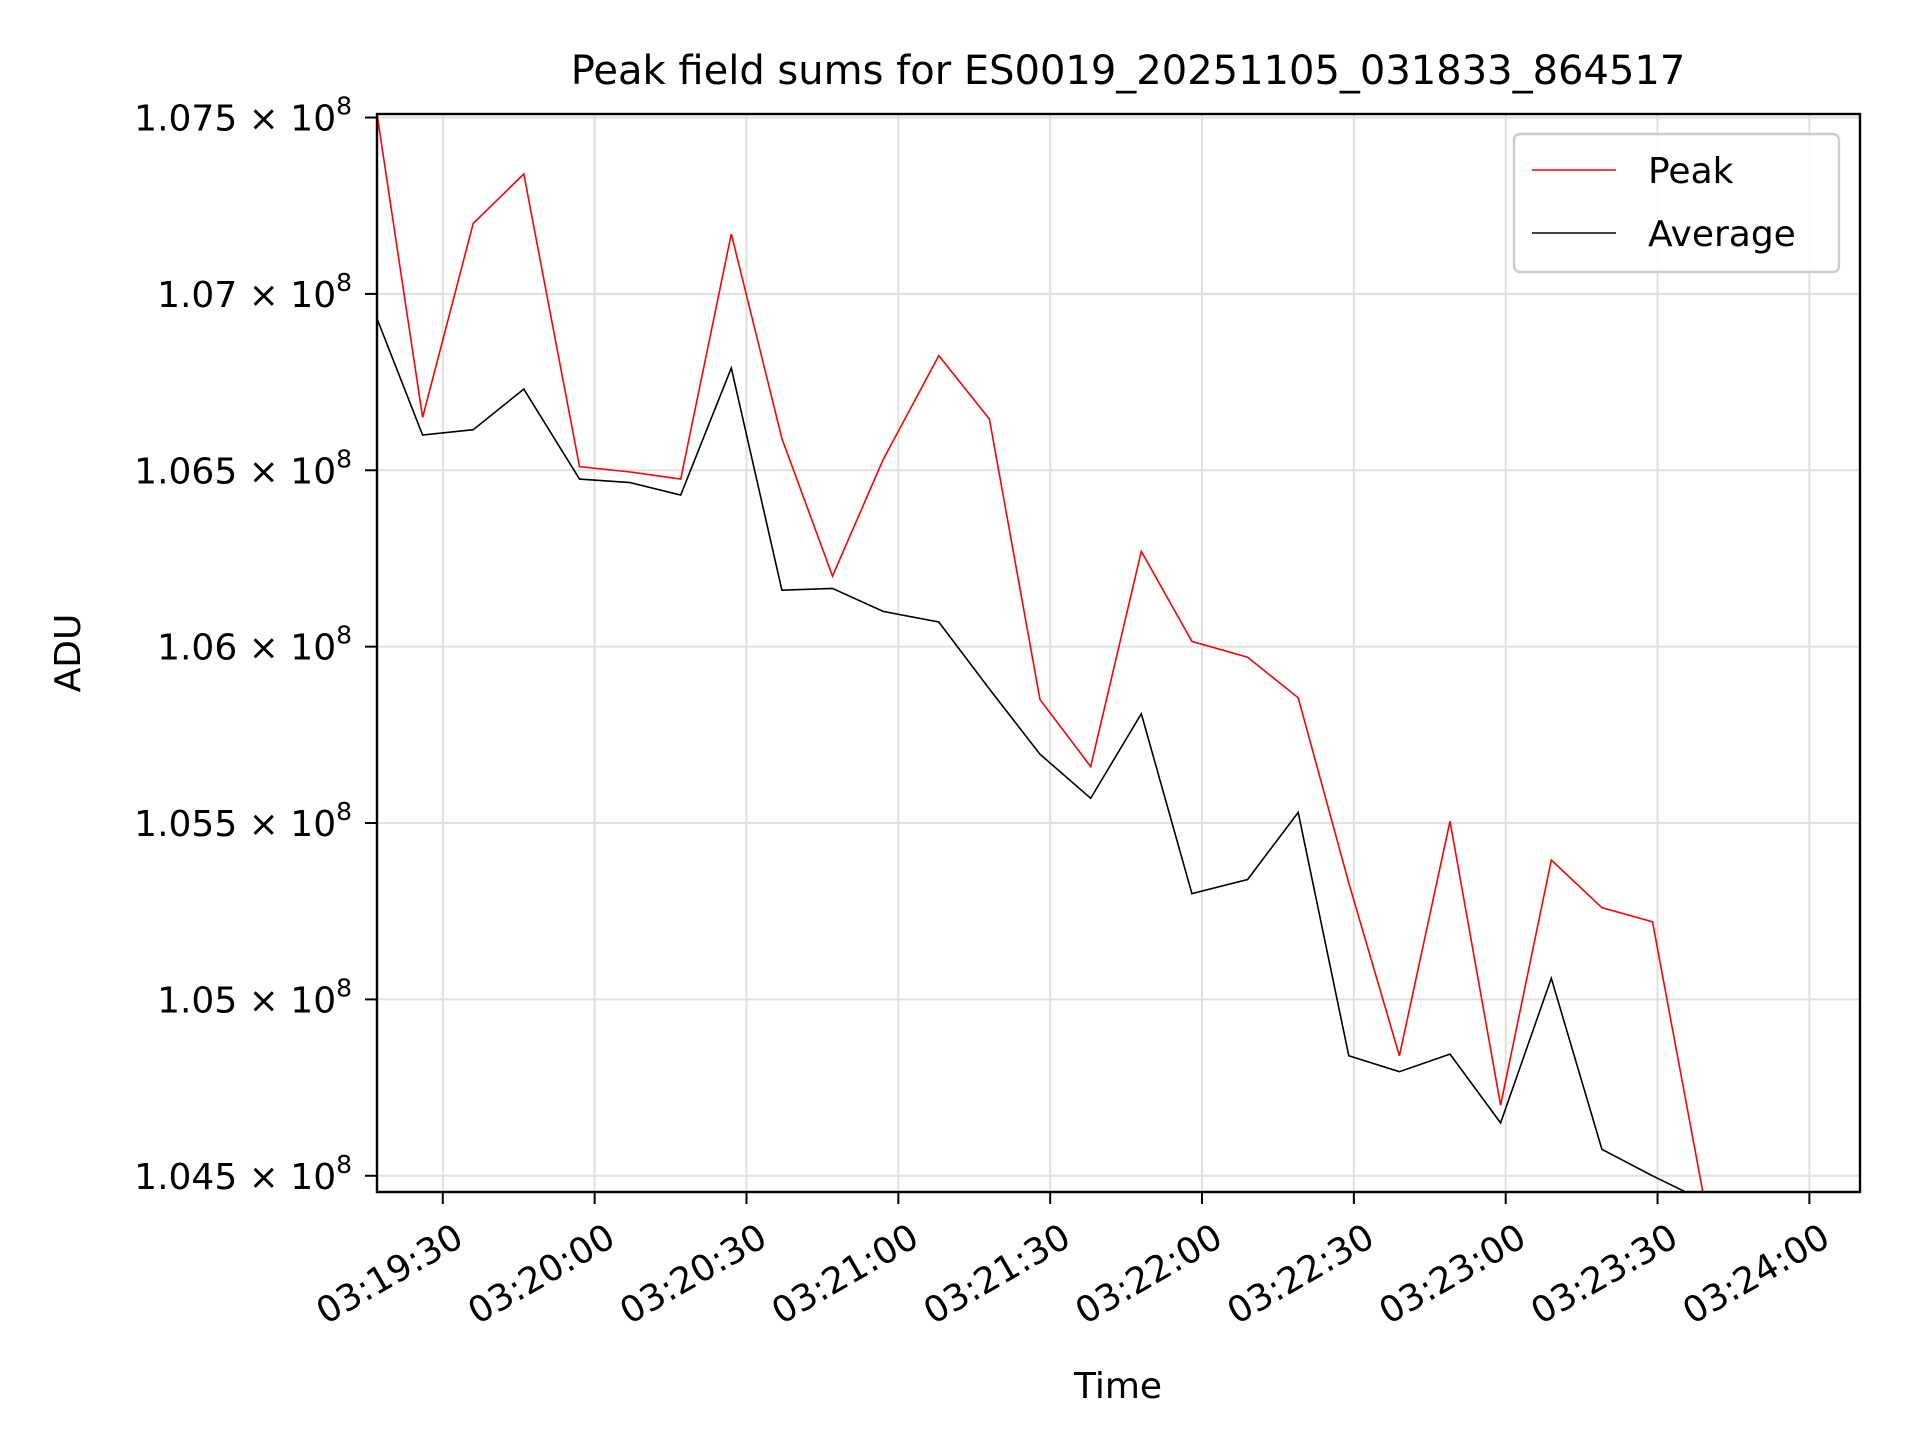  I want to click on y-tick-label: 1.05 × 10⁸, so click(254, 997).